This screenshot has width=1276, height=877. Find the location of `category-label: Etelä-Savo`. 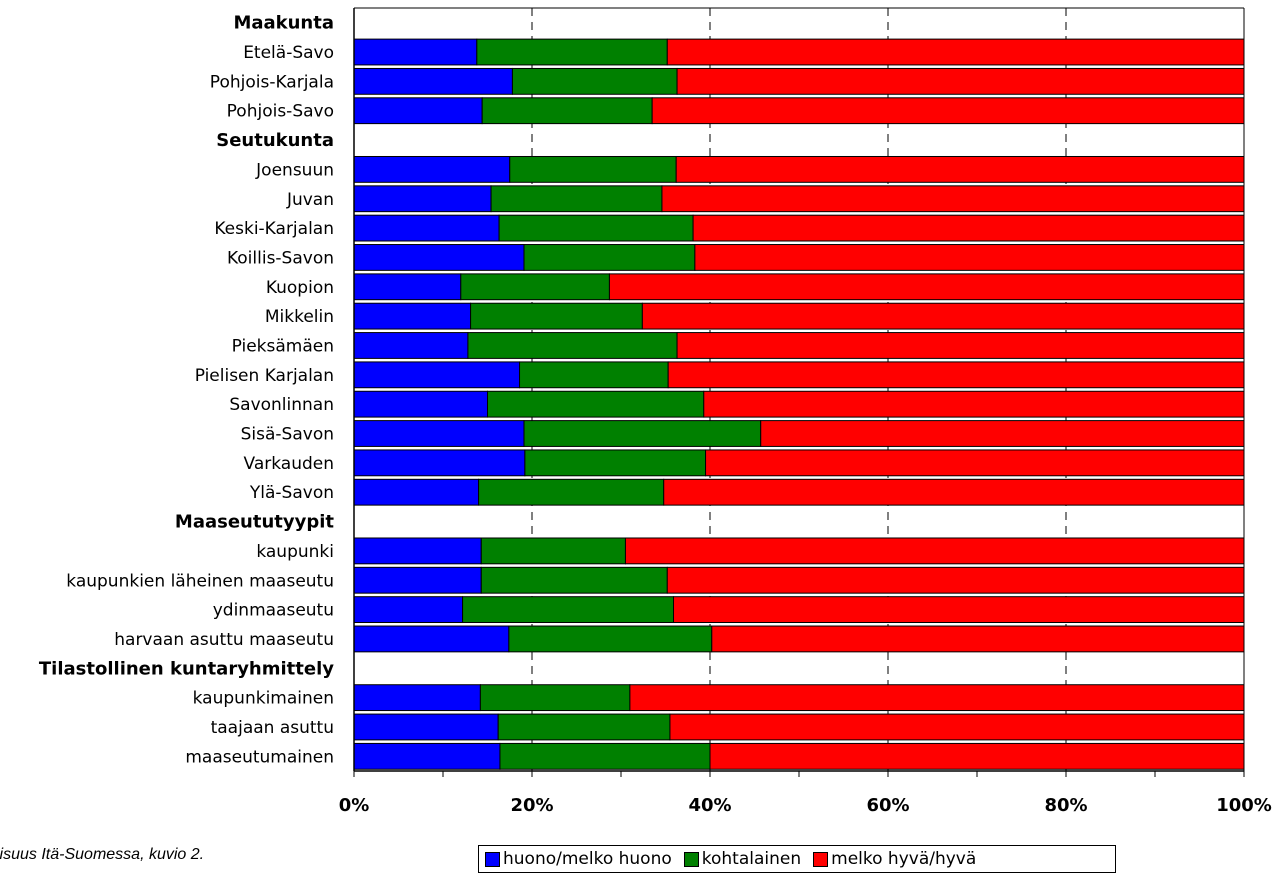

category-label: Etelä-Savo is located at coordinates (288, 53).